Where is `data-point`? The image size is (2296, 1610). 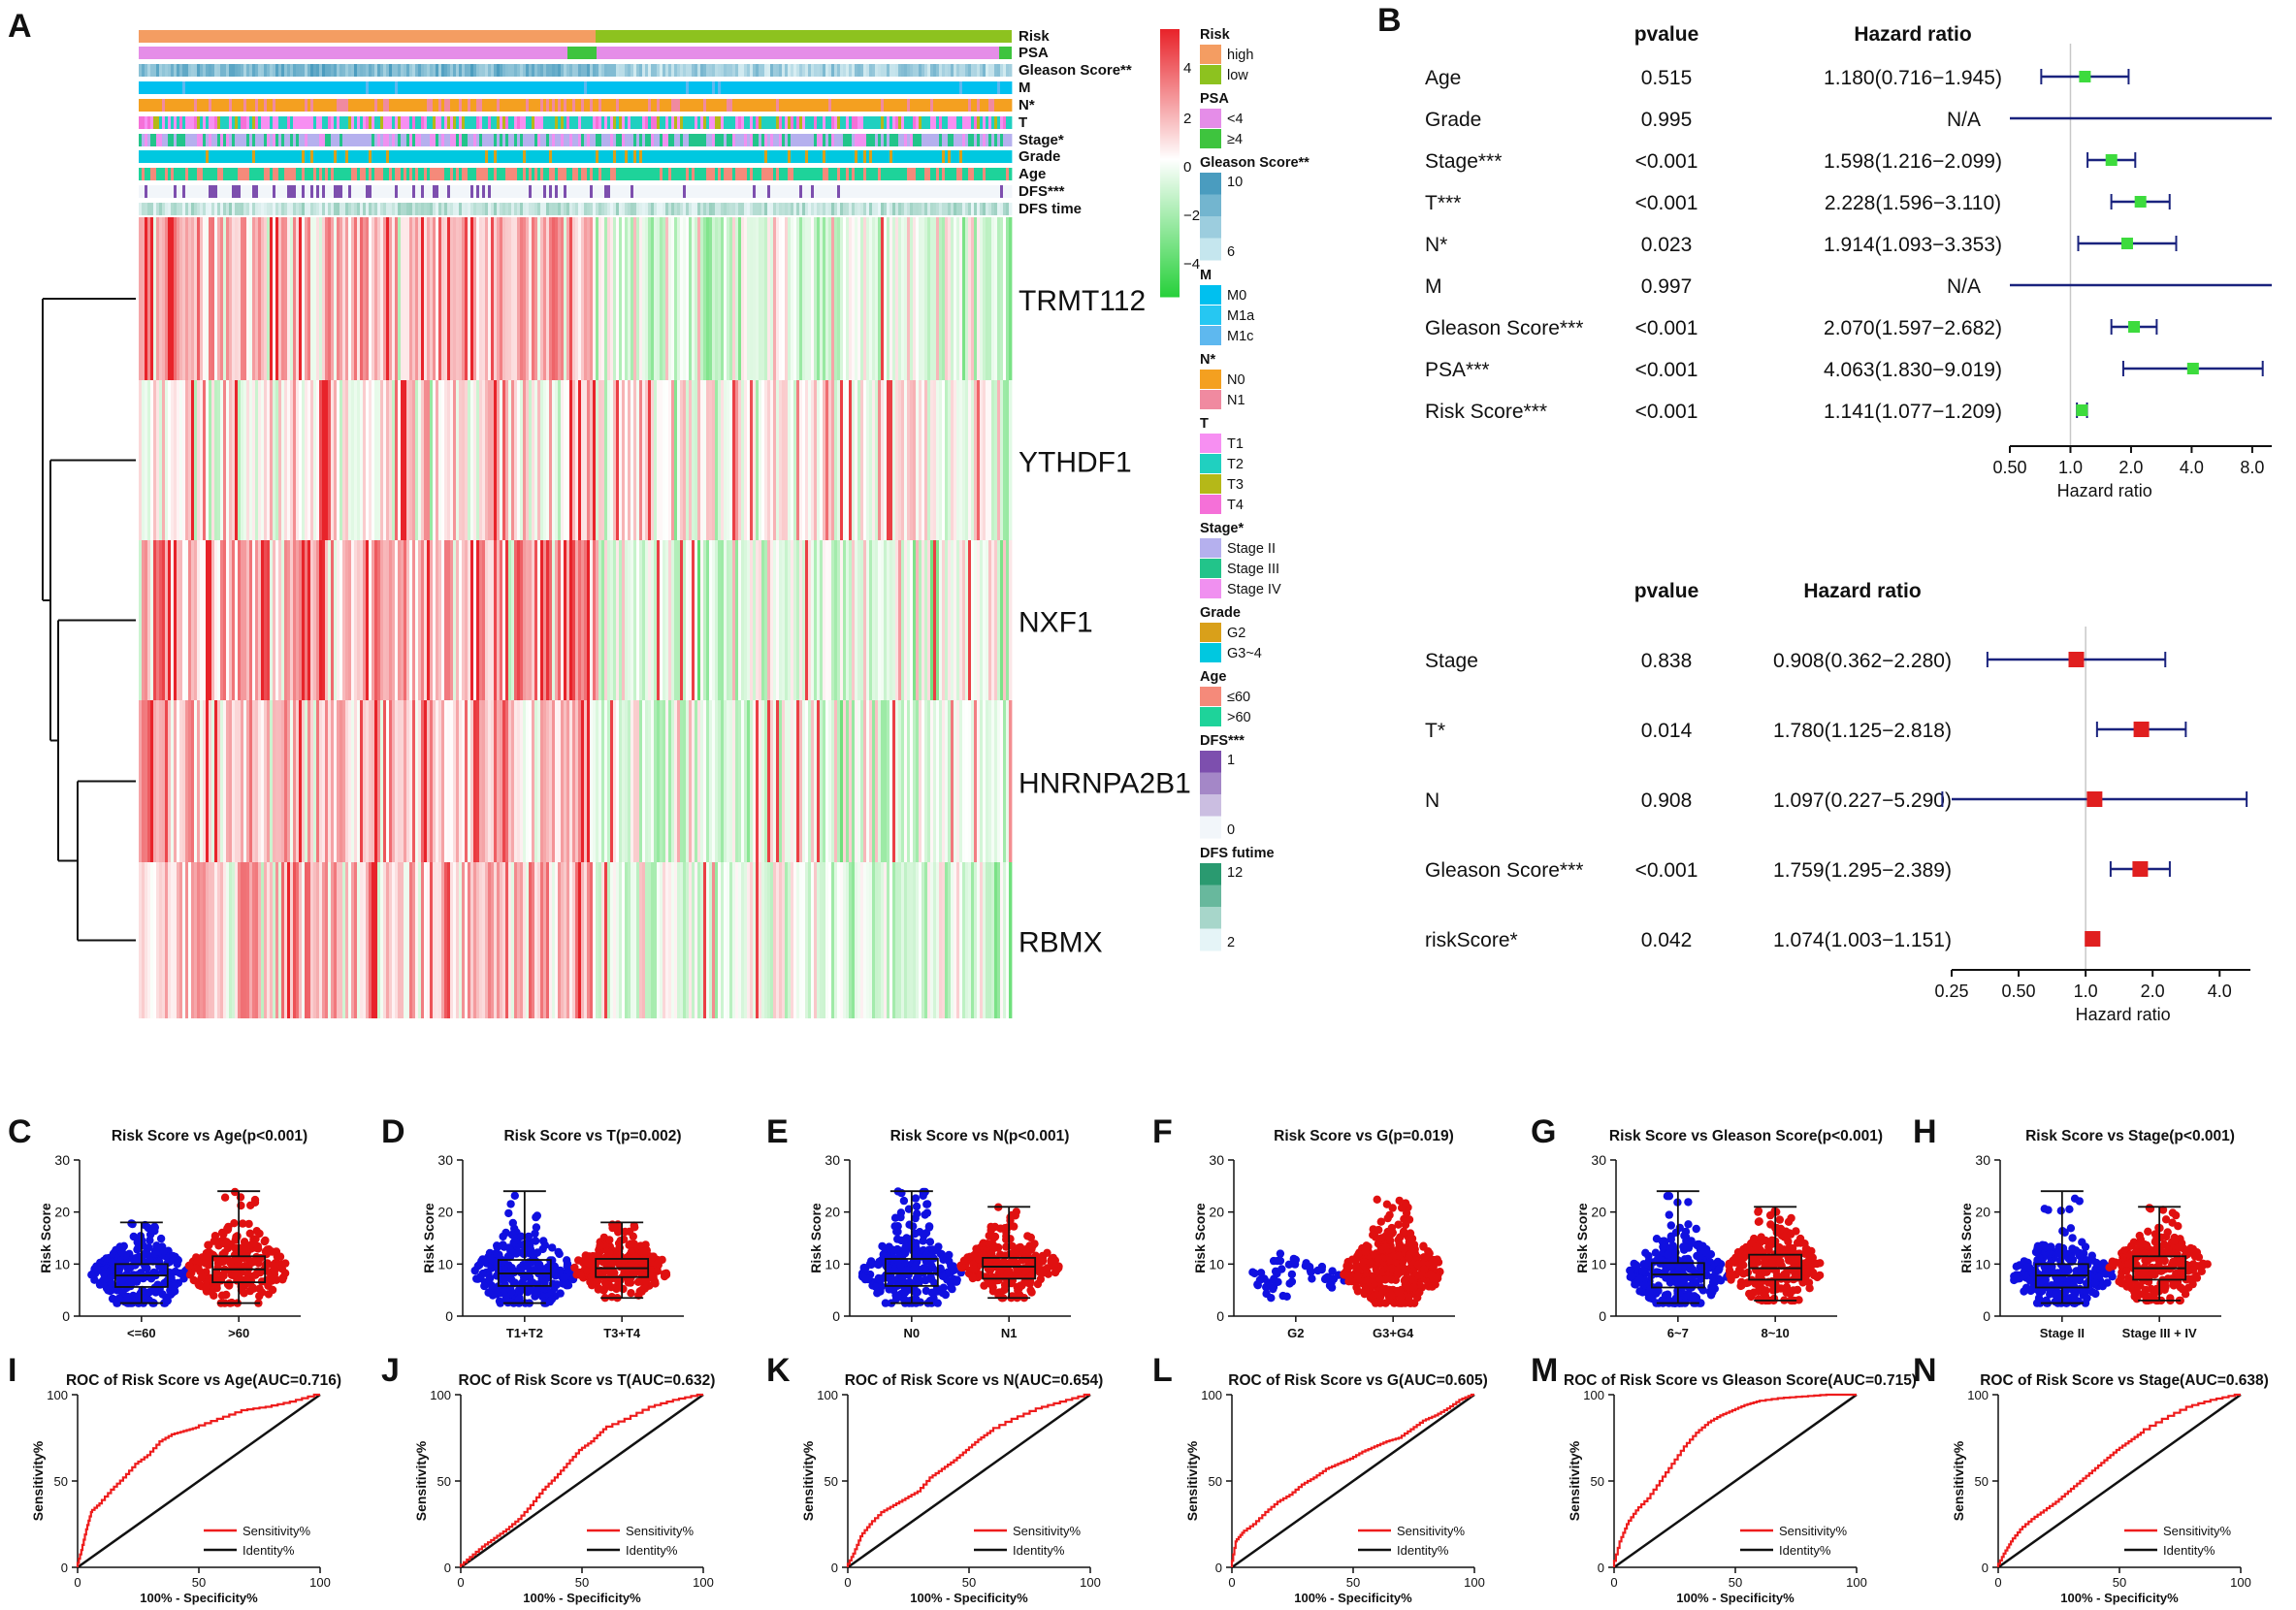 data-point is located at coordinates (148, 1228).